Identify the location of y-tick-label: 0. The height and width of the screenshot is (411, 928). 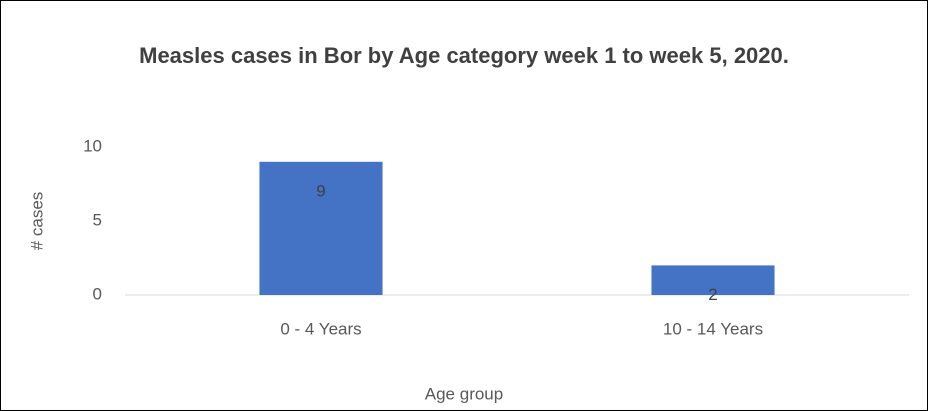
(97, 293).